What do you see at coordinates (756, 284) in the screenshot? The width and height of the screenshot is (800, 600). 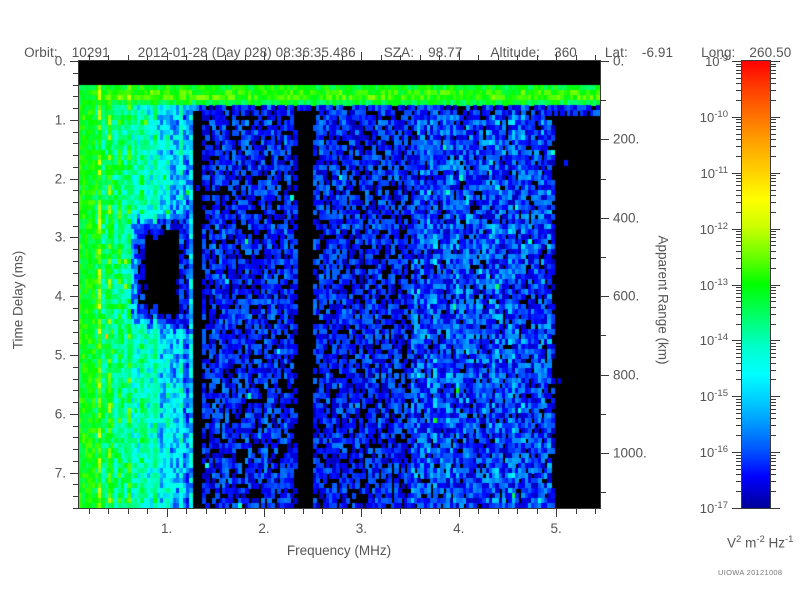 I see `colorbar` at bounding box center [756, 284].